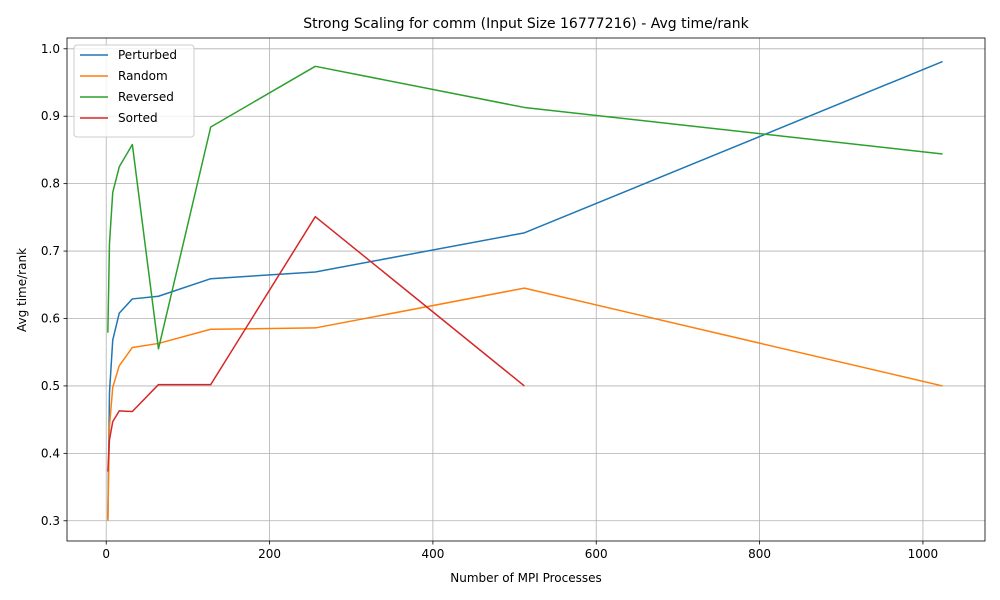  What do you see at coordinates (432, 554) in the screenshot?
I see `x-tick-label: 400` at bounding box center [432, 554].